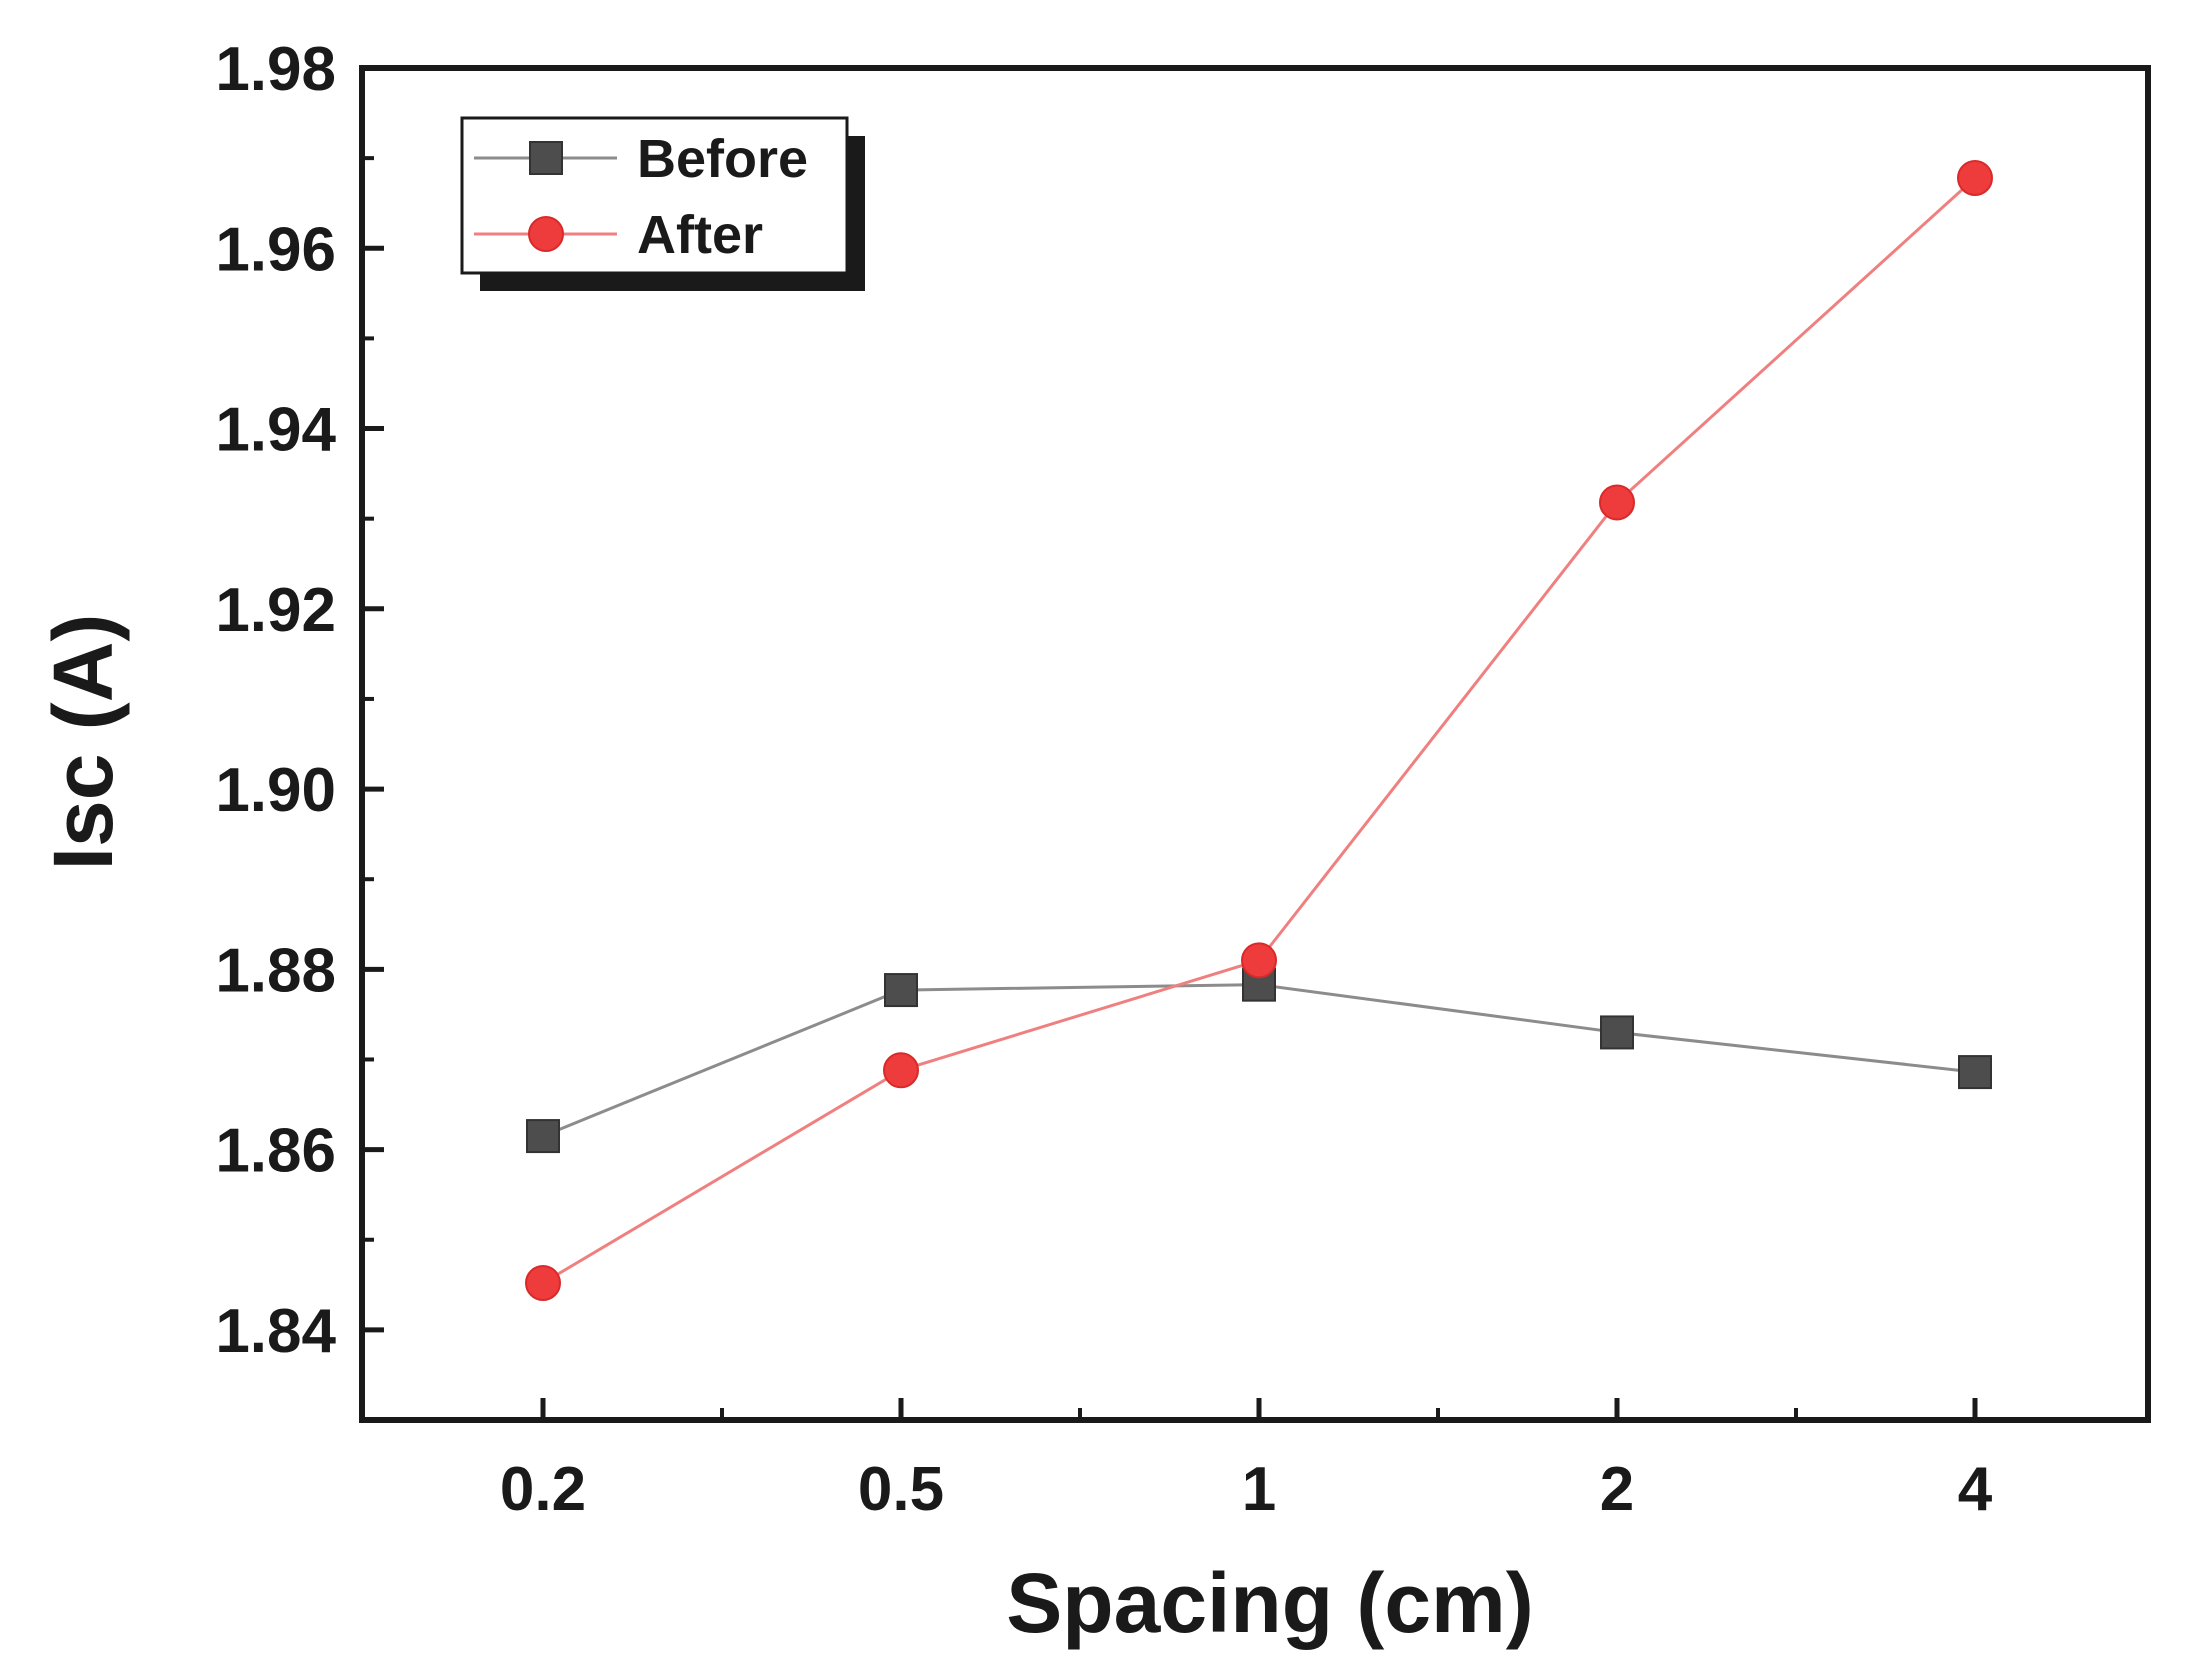 Image resolution: width=2185 pixels, height=1670 pixels. What do you see at coordinates (654, 195) in the screenshot?
I see `legend-box` at bounding box center [654, 195].